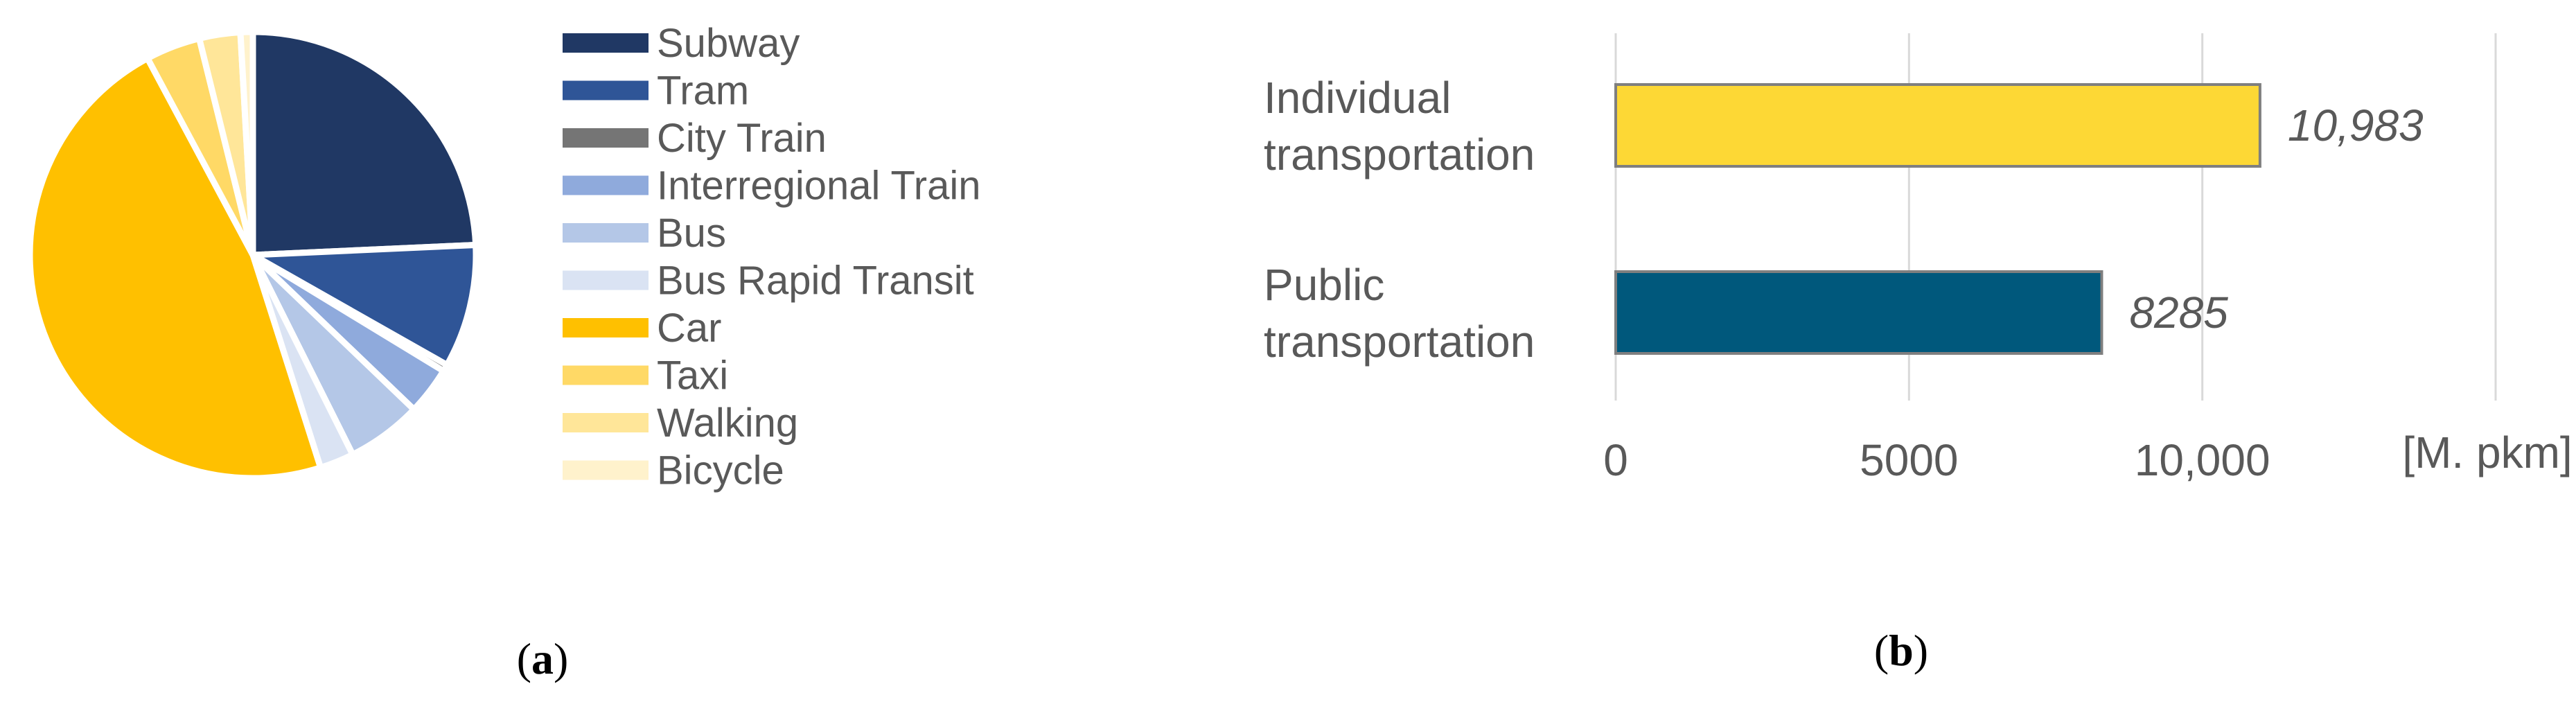 The height and width of the screenshot is (711, 2576). I want to click on legend-swatch-city-train, so click(606, 138).